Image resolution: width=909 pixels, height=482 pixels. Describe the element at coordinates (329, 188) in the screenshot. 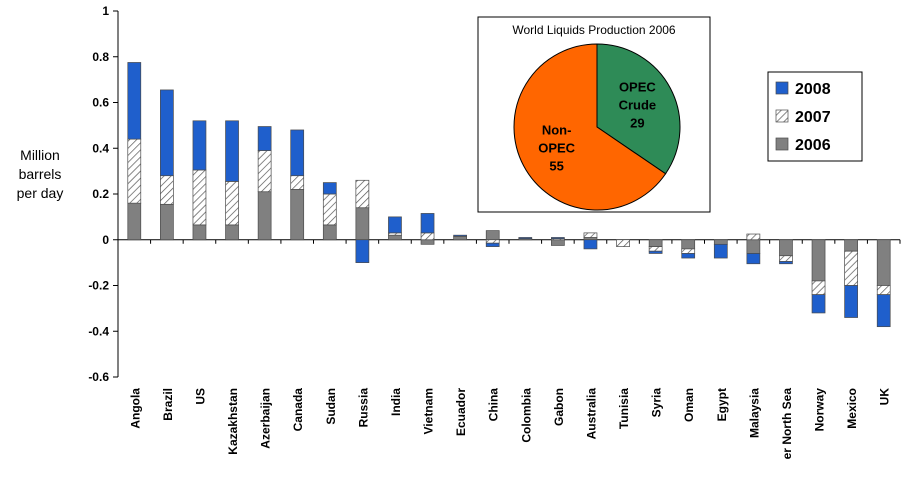

I see `bar-2008-sudan` at that location.